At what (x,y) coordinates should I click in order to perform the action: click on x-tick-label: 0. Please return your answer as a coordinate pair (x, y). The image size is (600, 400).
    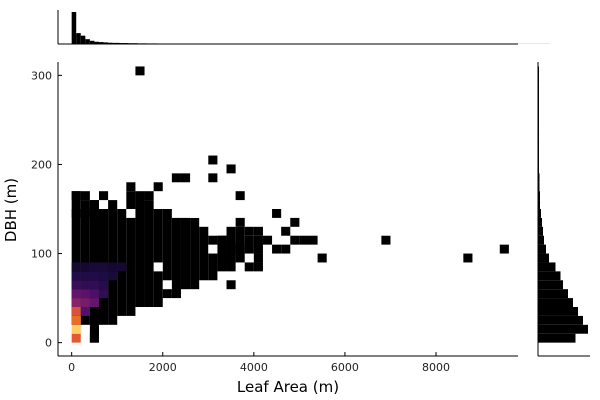
    Looking at the image, I should click on (71, 367).